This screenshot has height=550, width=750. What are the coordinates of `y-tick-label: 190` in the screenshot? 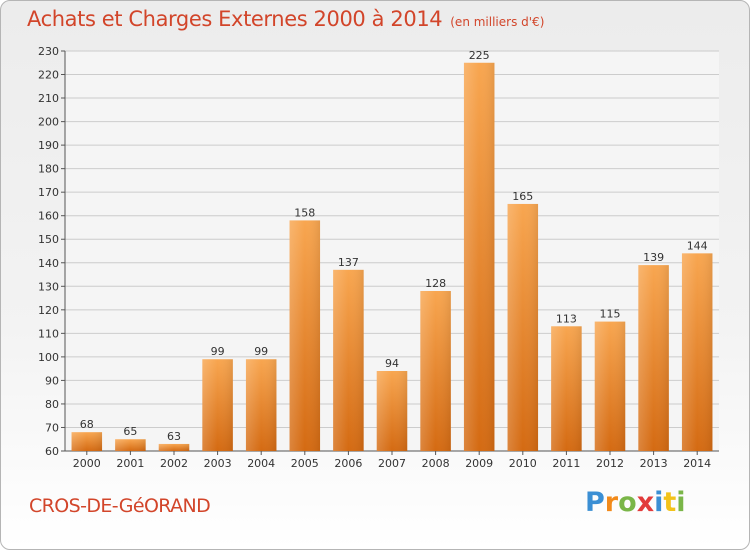 It's located at (48, 145).